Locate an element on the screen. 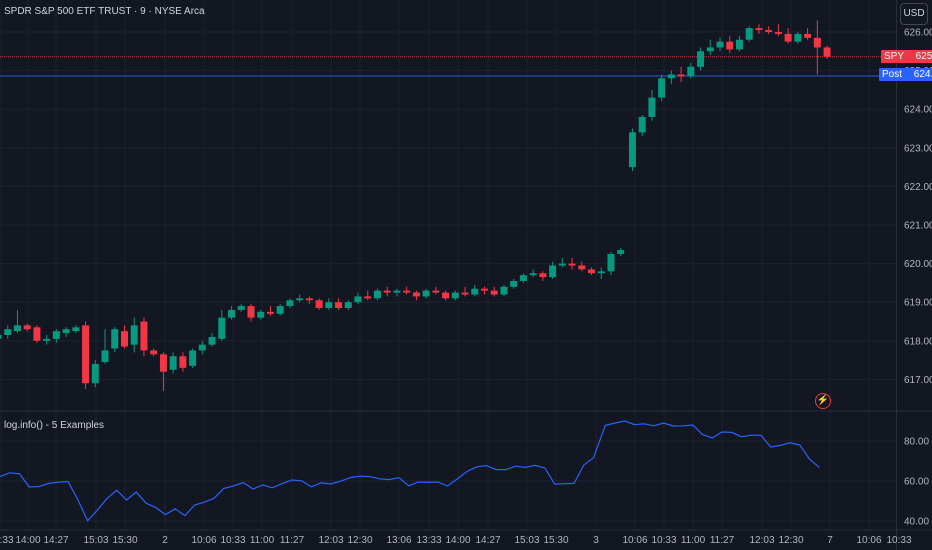 This screenshot has height=550, width=932. y-tick-label: 618.00 is located at coordinates (918, 341).